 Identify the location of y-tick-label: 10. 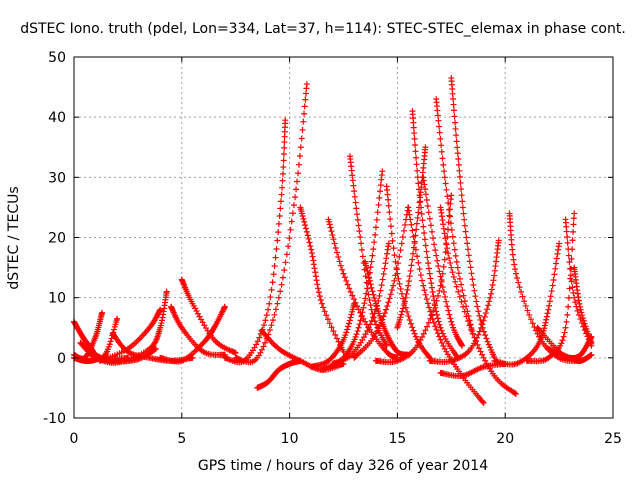
(57, 299).